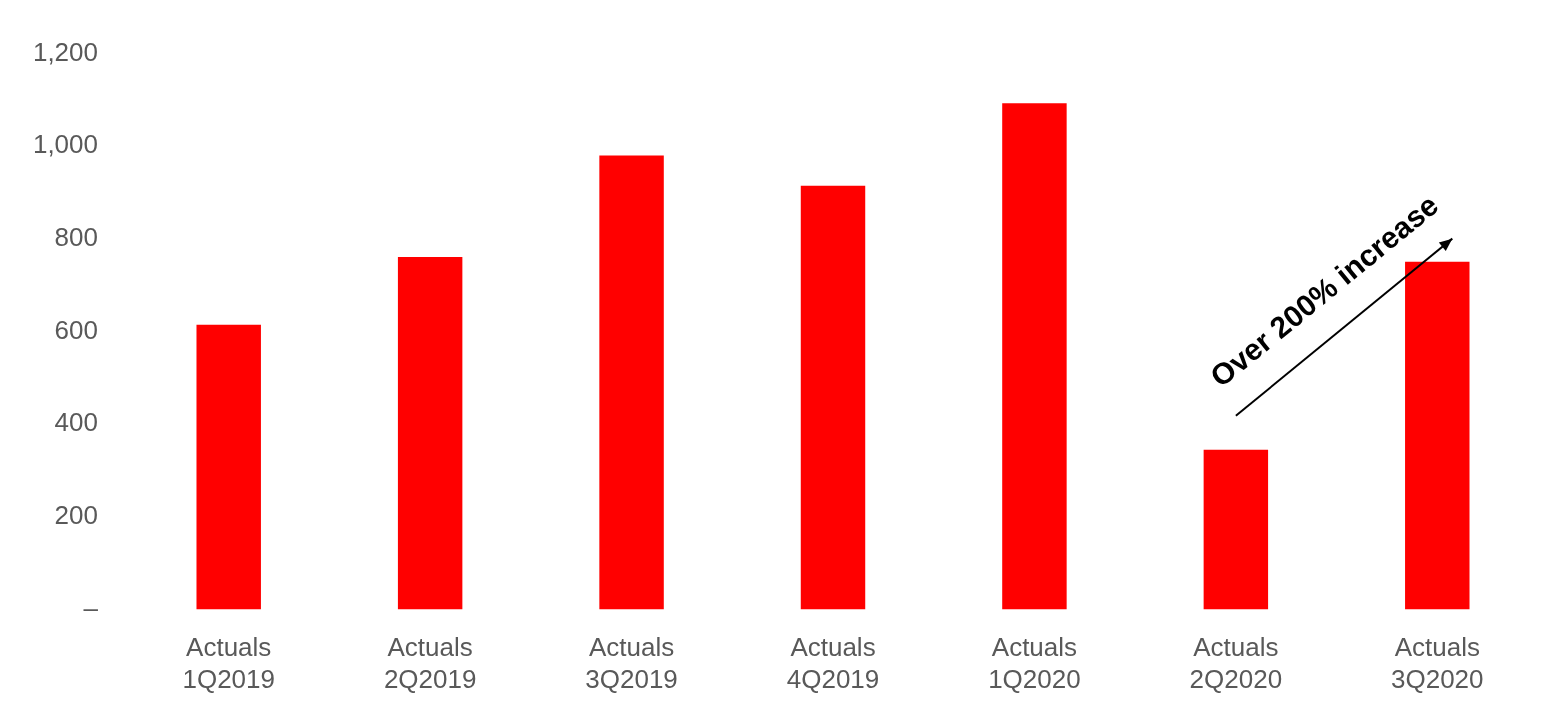  I want to click on y-tick-label: 200, so click(76, 515).